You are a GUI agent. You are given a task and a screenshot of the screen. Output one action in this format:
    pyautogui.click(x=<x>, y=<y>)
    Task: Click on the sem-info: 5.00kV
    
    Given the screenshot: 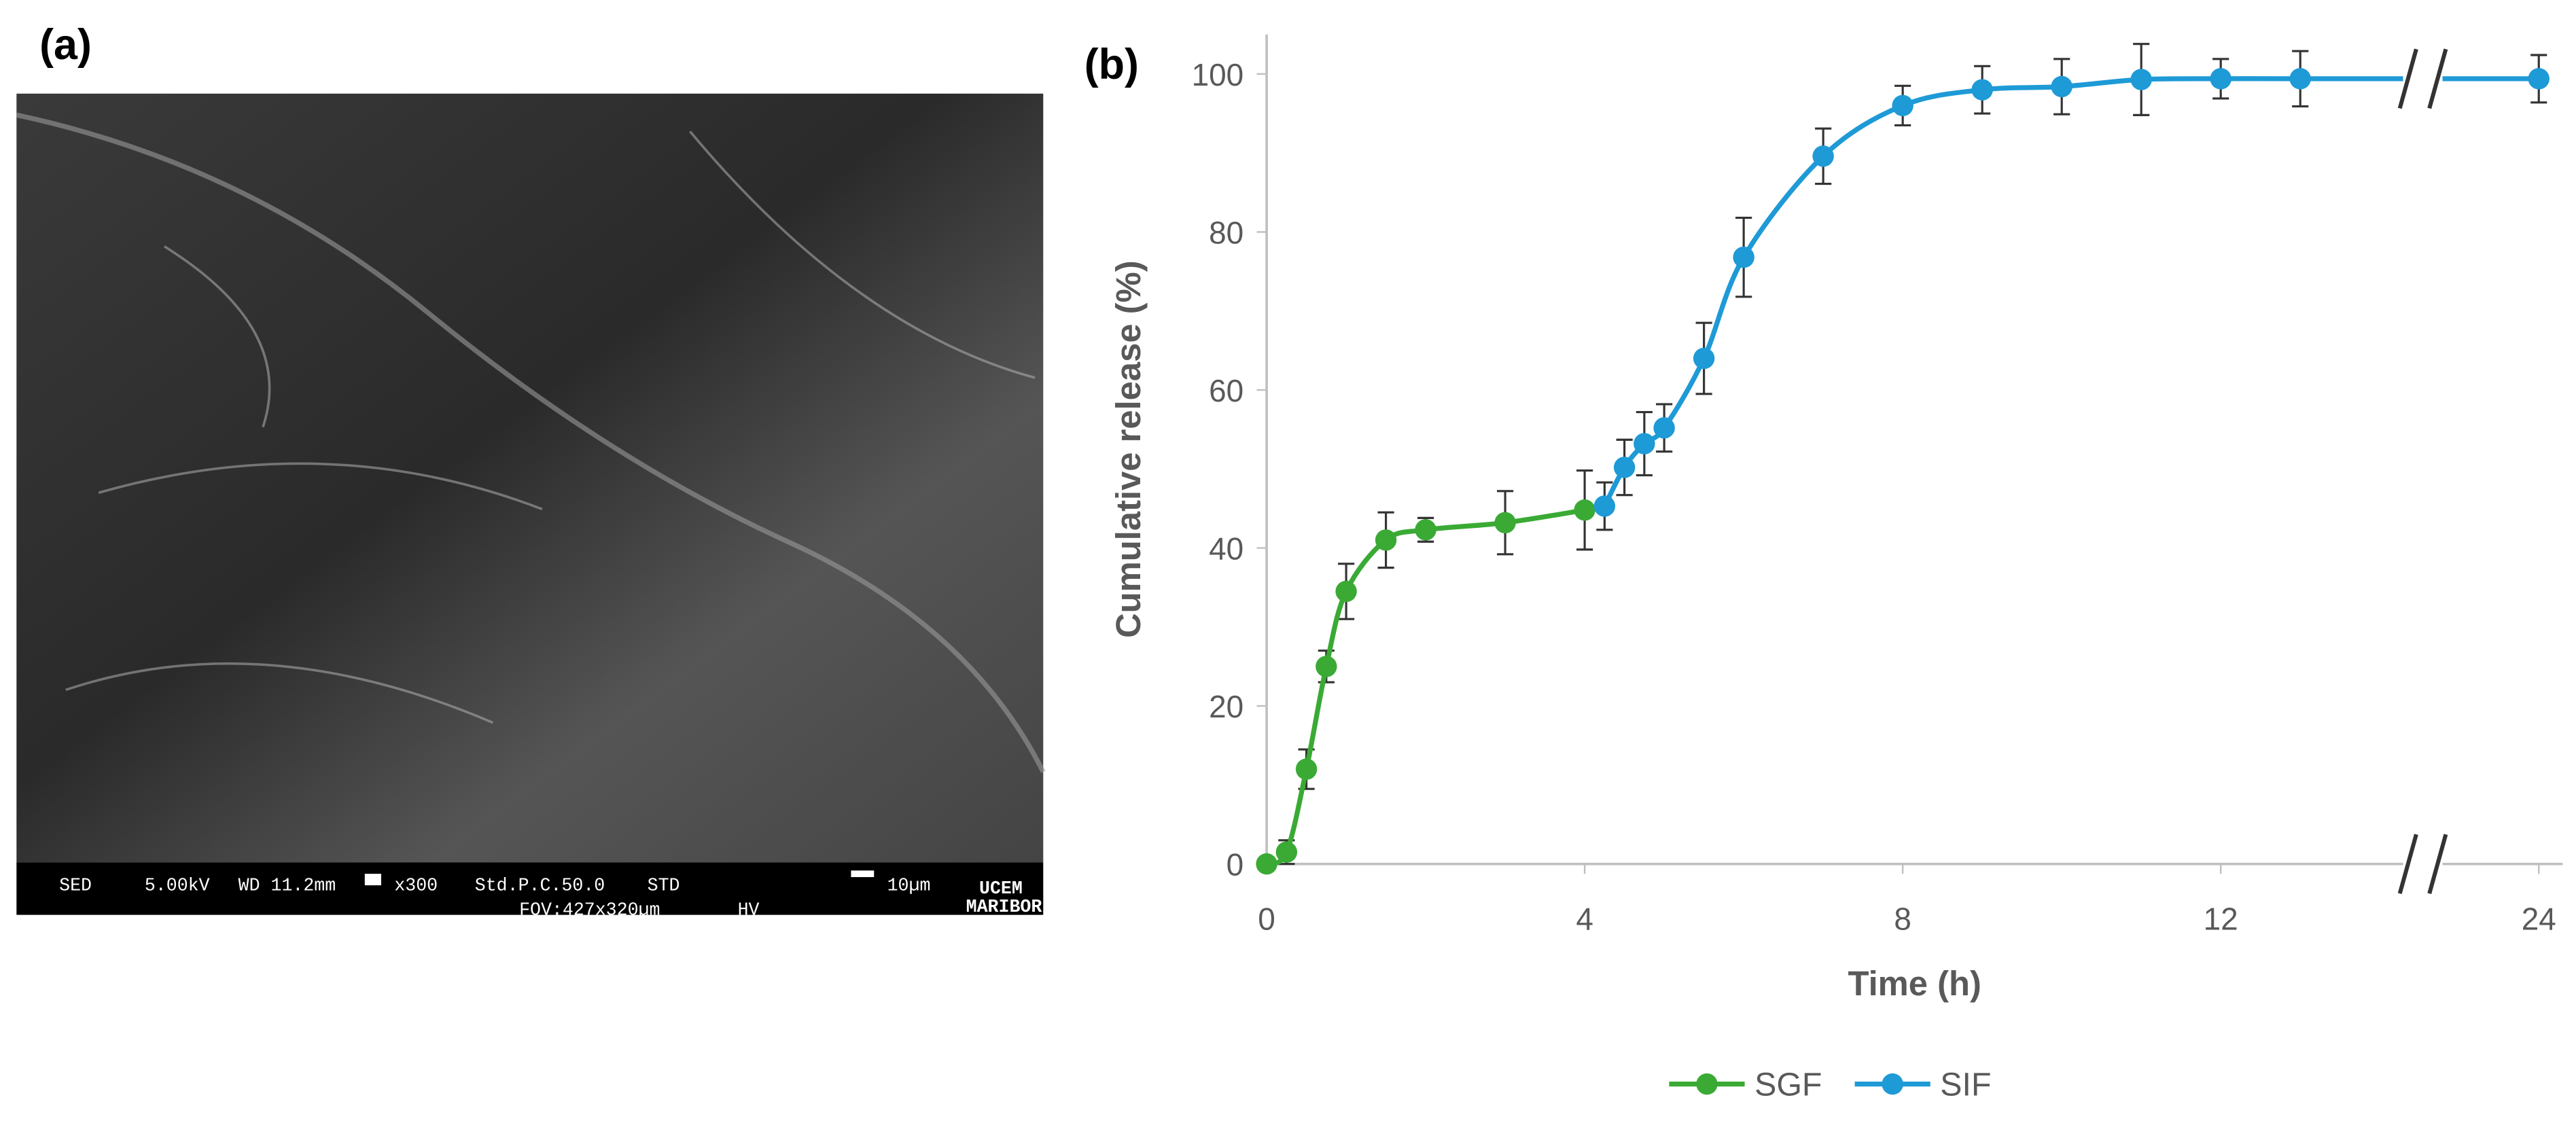 What is the action you would take?
    pyautogui.click(x=177, y=885)
    